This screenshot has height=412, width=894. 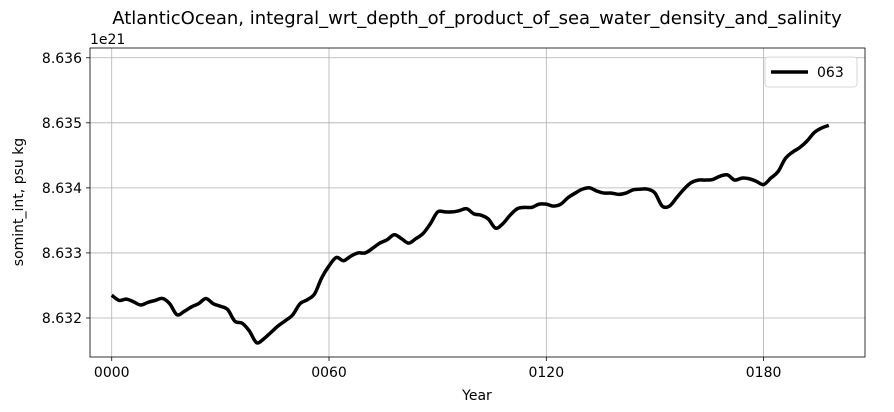 I want to click on y-tick-label: 8.635, so click(x=62, y=124).